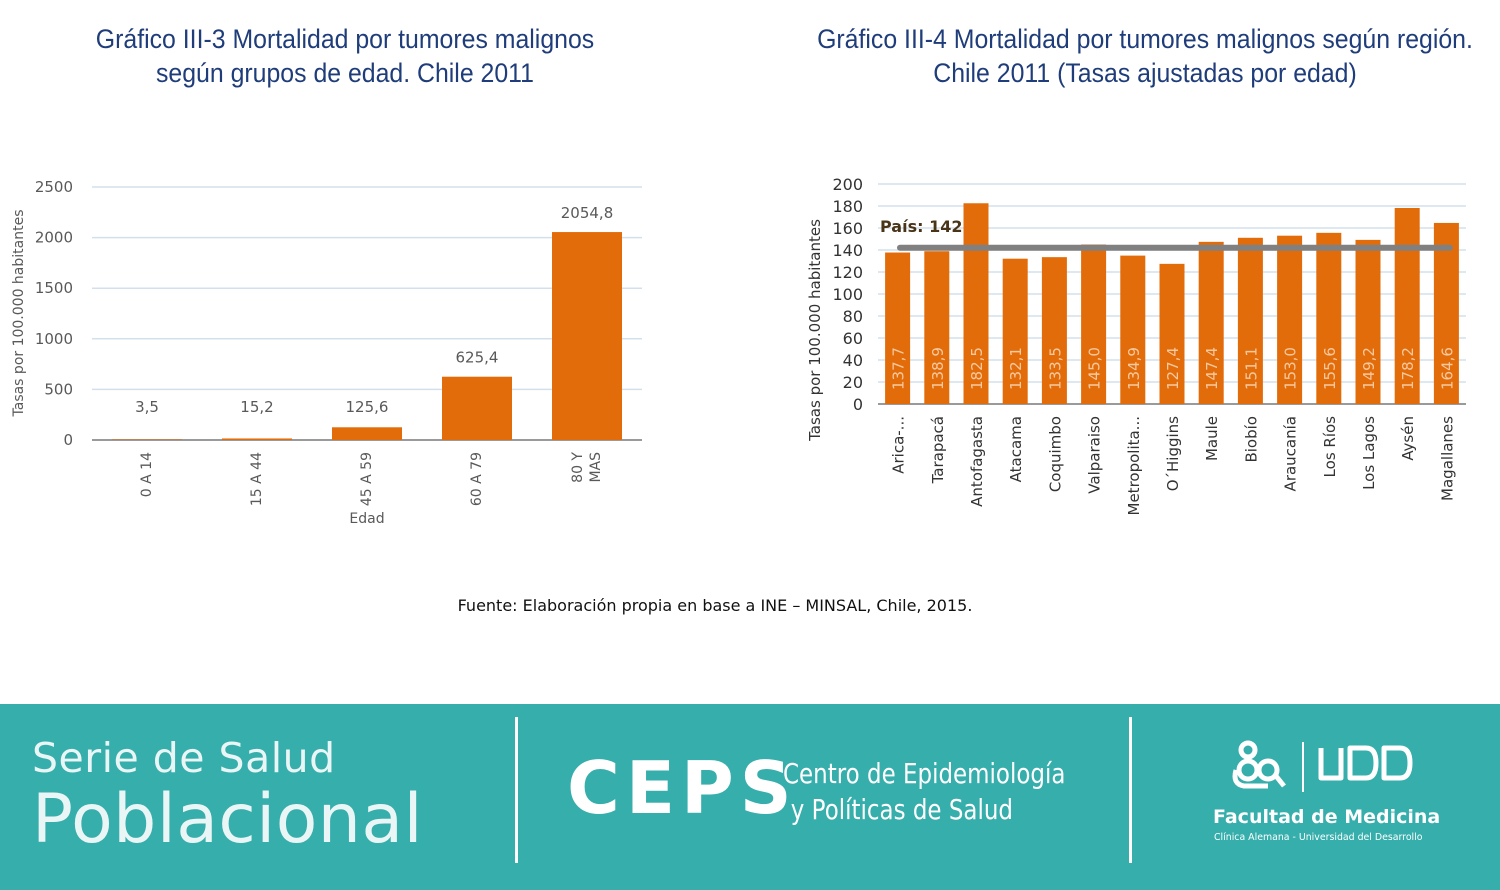  I want to click on data-label: 125,6, so click(367, 407).